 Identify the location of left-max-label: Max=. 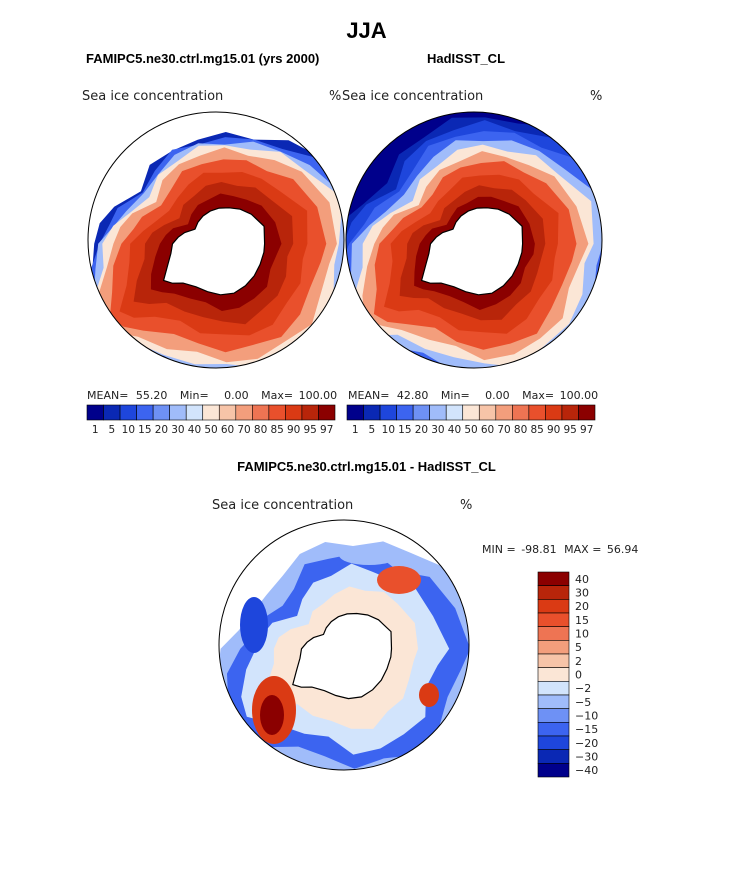
(277, 395).